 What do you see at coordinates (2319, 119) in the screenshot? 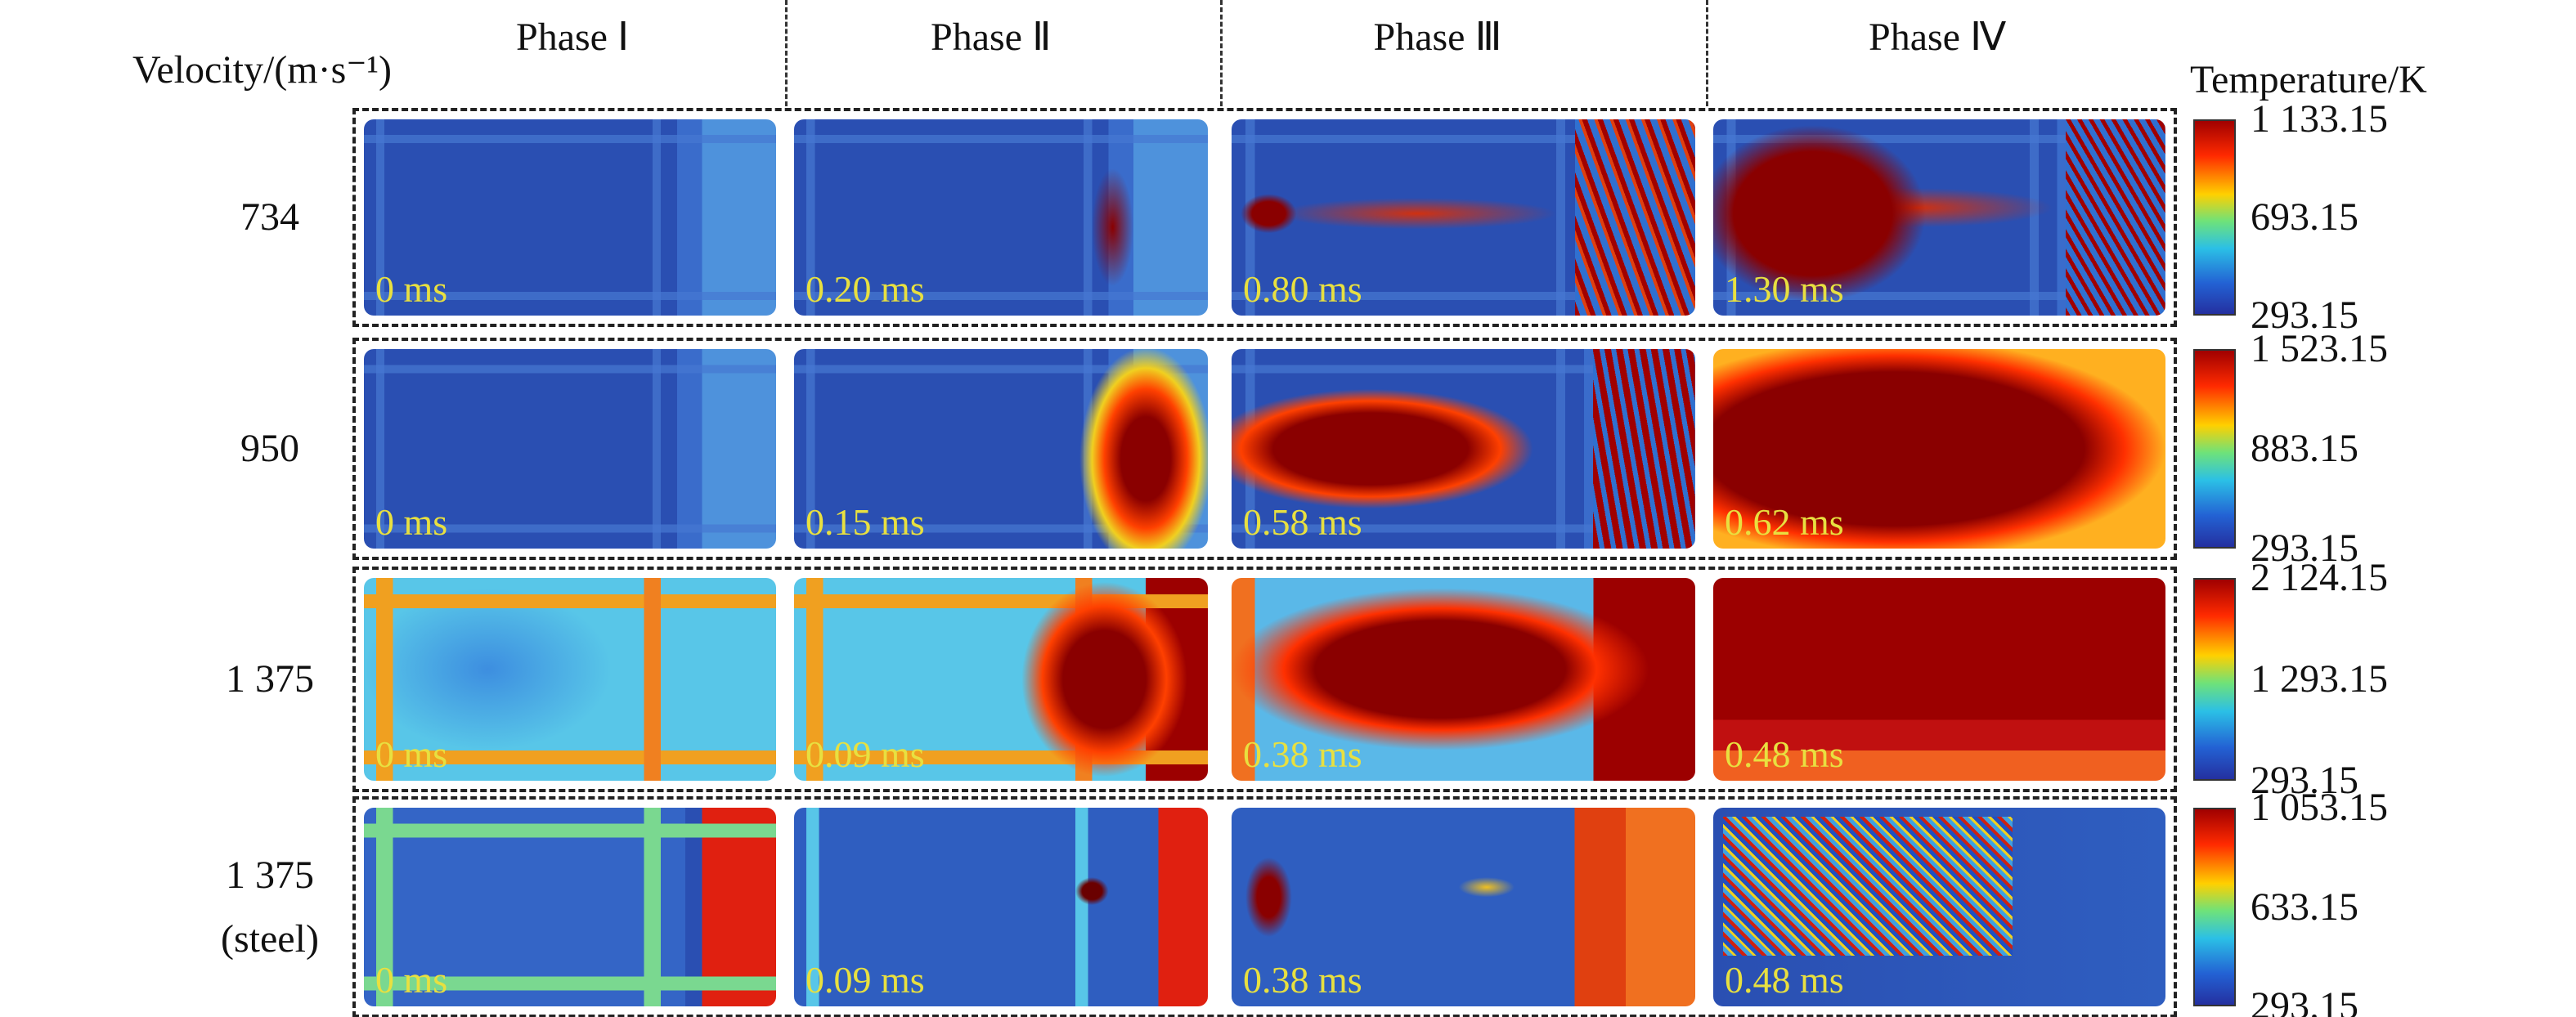
I see `colorbar-label: 1 133.15` at bounding box center [2319, 119].